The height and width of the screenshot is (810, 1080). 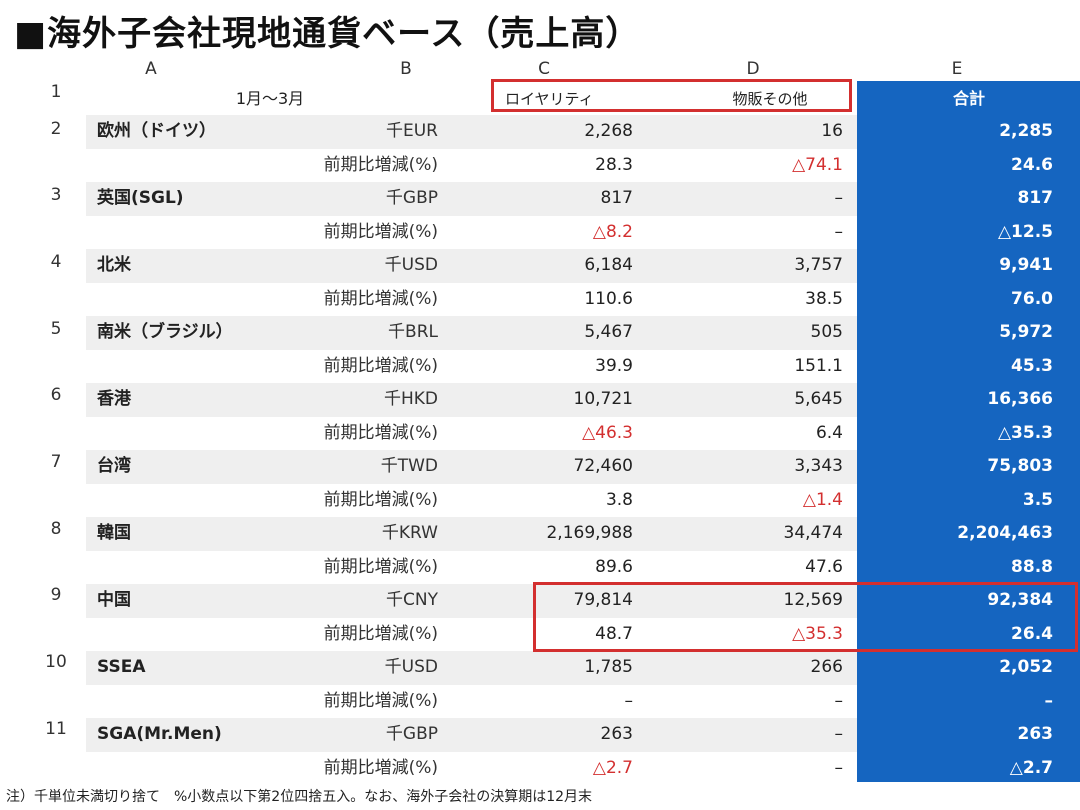 What do you see at coordinates (589, 533) in the screenshot?
I see `royalty-value: 2,169,988` at bounding box center [589, 533].